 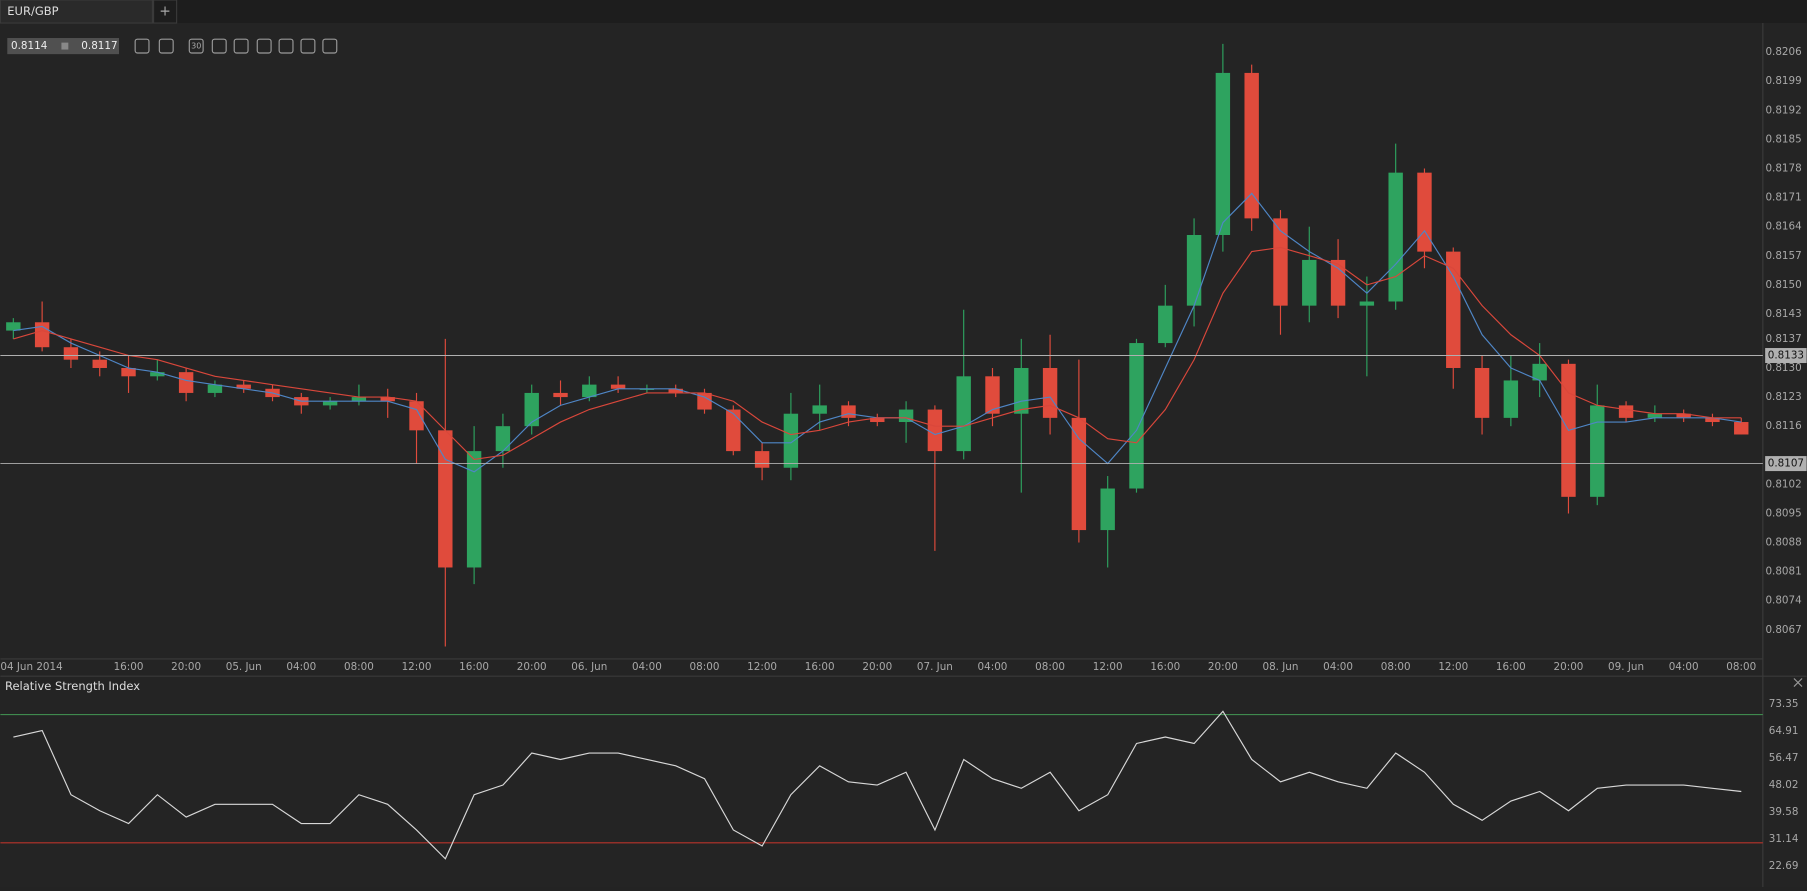 I want to click on y-tick-label: 0.8192, so click(x=1783, y=110).